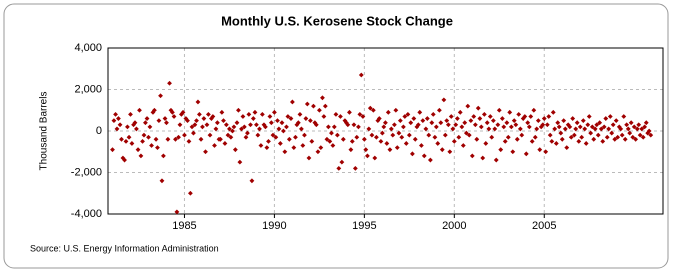 The image size is (675, 280). Describe the element at coordinates (86, 214) in the screenshot. I see `y-tick-label: -4,000` at that location.